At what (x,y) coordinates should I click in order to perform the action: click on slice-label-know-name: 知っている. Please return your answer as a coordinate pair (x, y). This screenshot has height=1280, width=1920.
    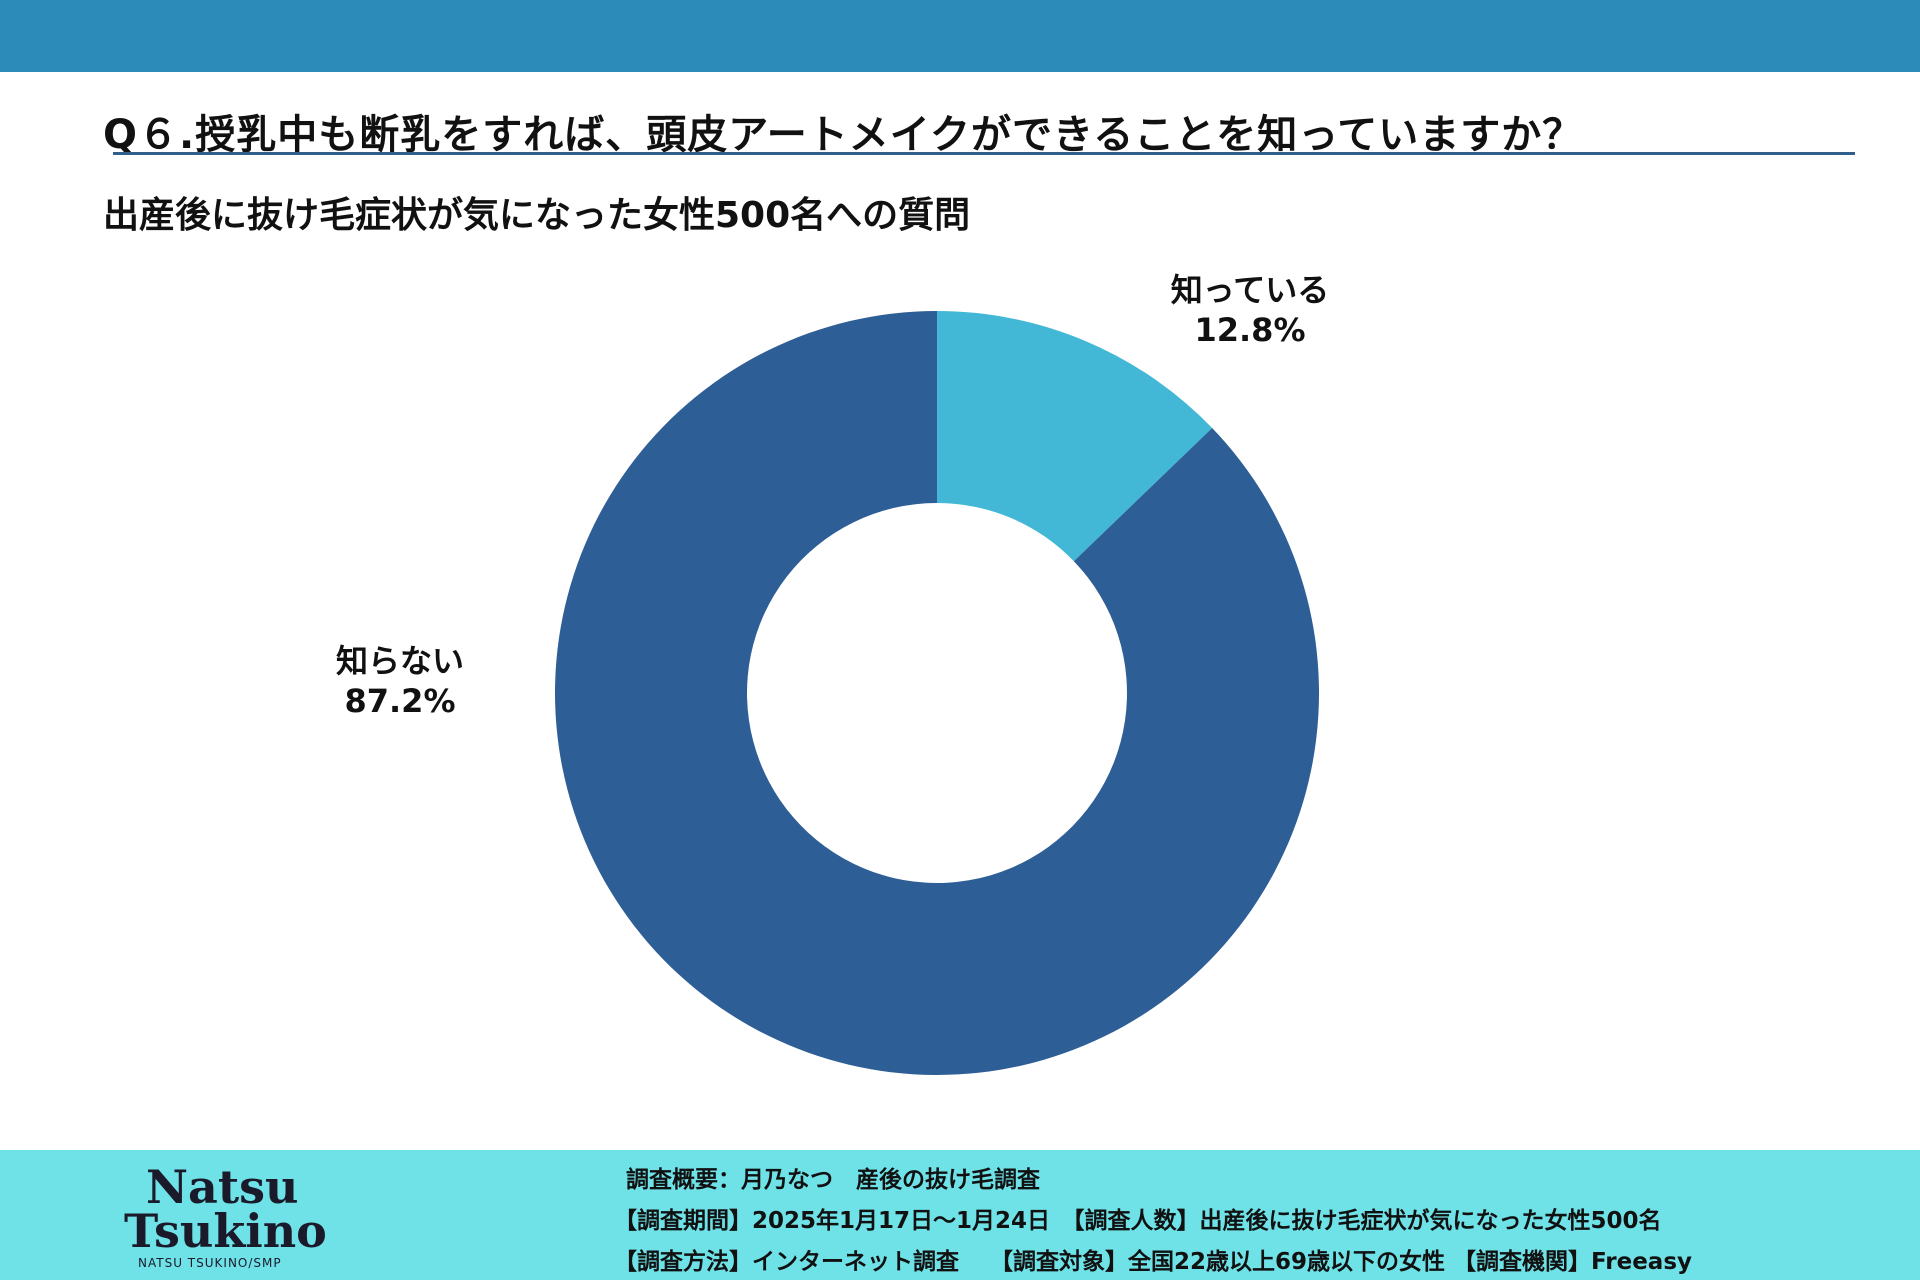
    Looking at the image, I should click on (1250, 290).